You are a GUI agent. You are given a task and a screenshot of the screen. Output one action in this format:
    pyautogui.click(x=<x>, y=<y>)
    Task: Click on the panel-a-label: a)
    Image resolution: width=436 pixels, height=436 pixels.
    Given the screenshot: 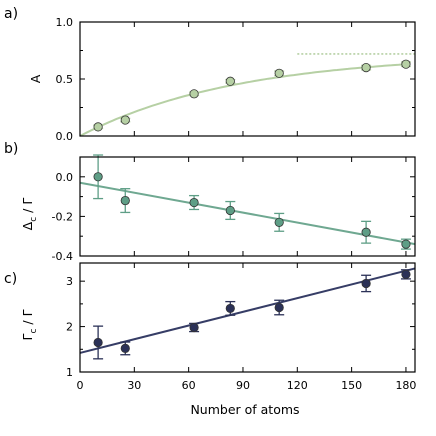 What is the action you would take?
    pyautogui.click(x=11, y=14)
    